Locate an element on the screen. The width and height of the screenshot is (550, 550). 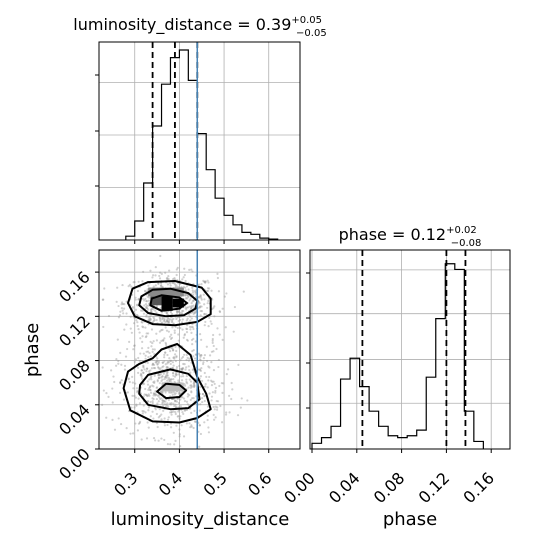
joint-ytick-label-3: 0.12 is located at coordinates (74, 331).